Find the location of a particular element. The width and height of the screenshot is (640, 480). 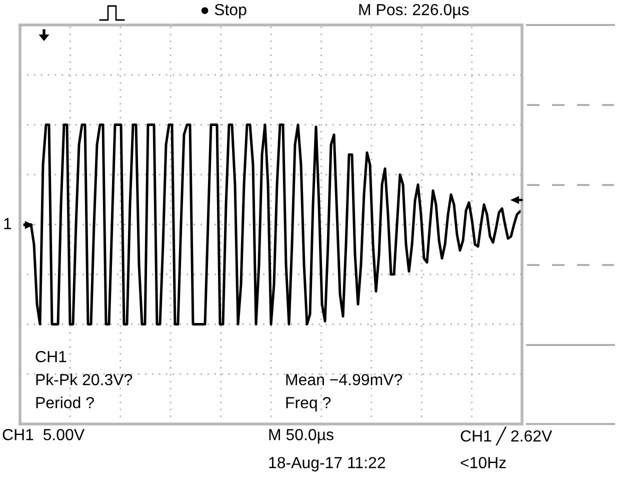

text: ● Stop is located at coordinates (223, 11).